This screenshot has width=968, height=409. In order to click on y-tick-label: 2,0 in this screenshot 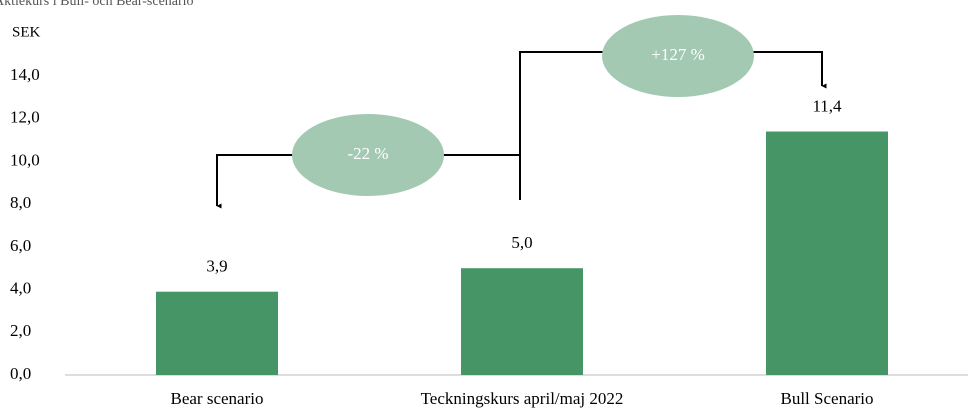, I will do `click(20, 330)`.